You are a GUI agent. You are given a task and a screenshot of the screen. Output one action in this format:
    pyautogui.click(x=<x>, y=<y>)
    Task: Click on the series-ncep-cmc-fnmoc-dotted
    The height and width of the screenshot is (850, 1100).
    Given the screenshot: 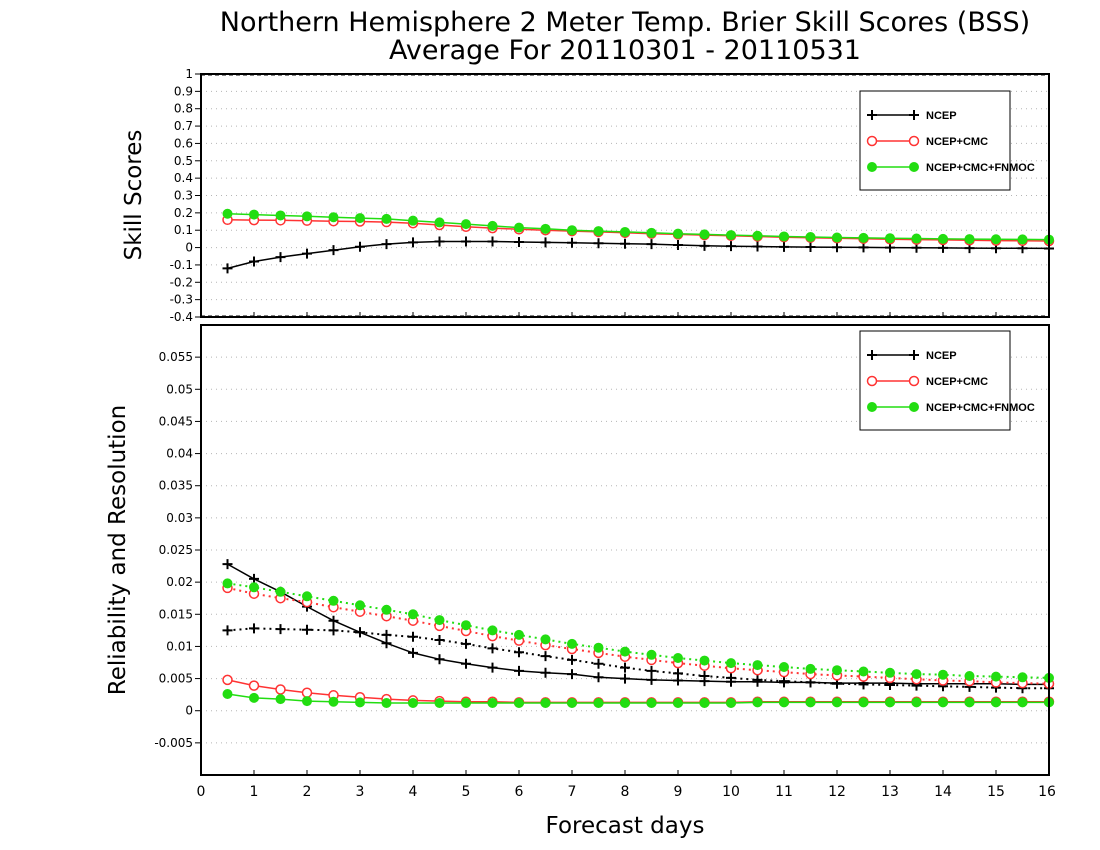 What is the action you would take?
    pyautogui.click(x=638, y=630)
    